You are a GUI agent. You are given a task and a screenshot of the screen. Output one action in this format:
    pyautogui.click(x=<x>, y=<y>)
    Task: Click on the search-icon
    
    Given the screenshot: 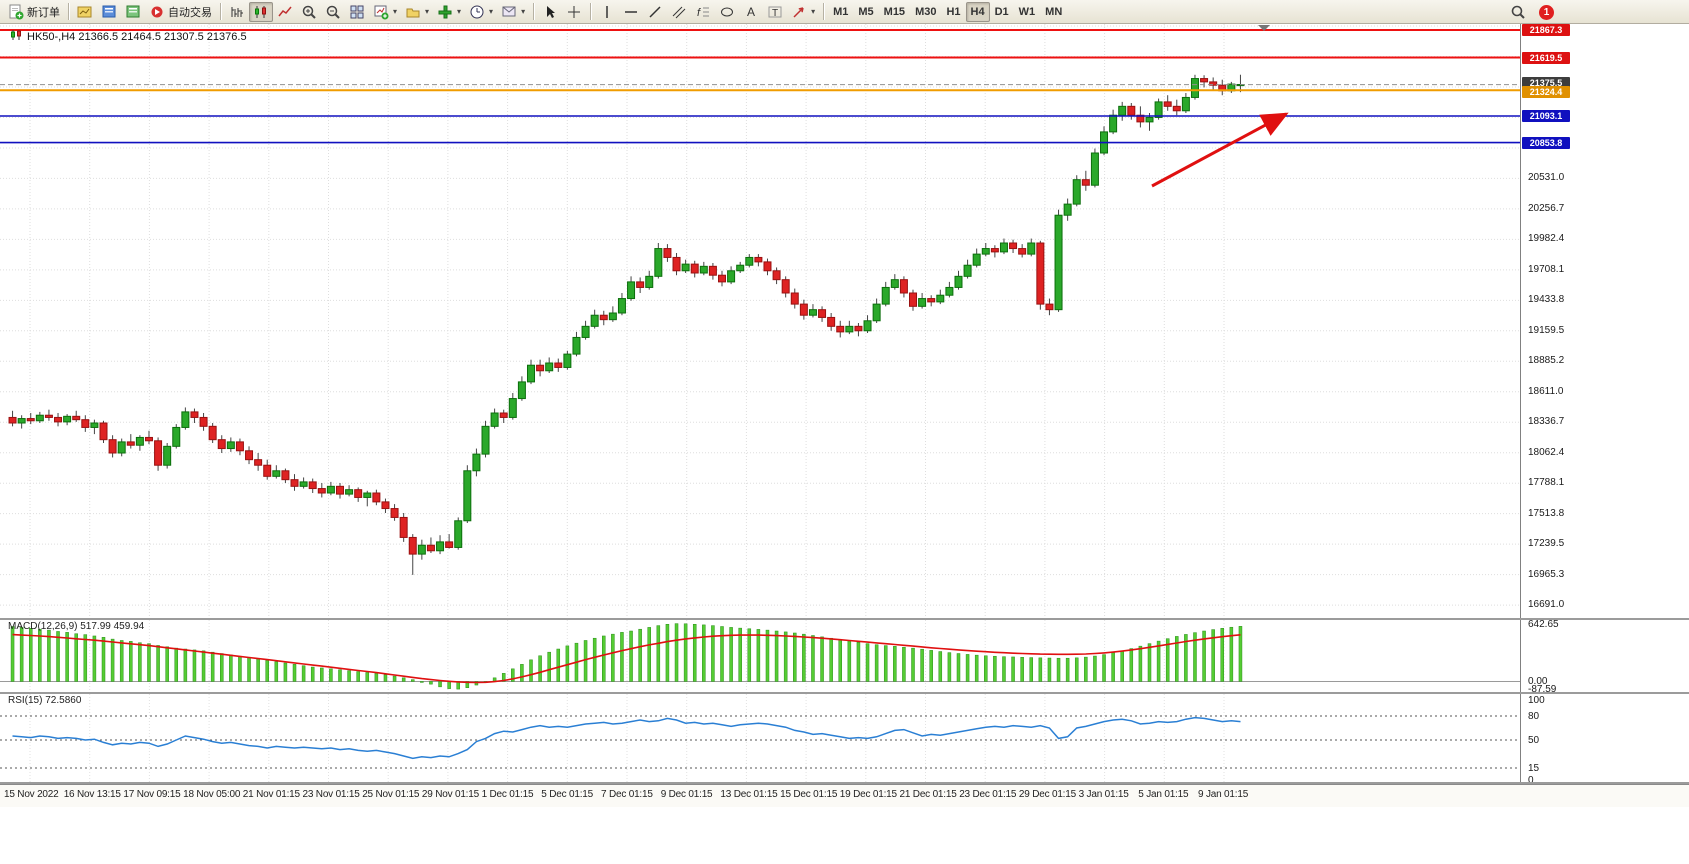 What is the action you would take?
    pyautogui.click(x=1518, y=12)
    